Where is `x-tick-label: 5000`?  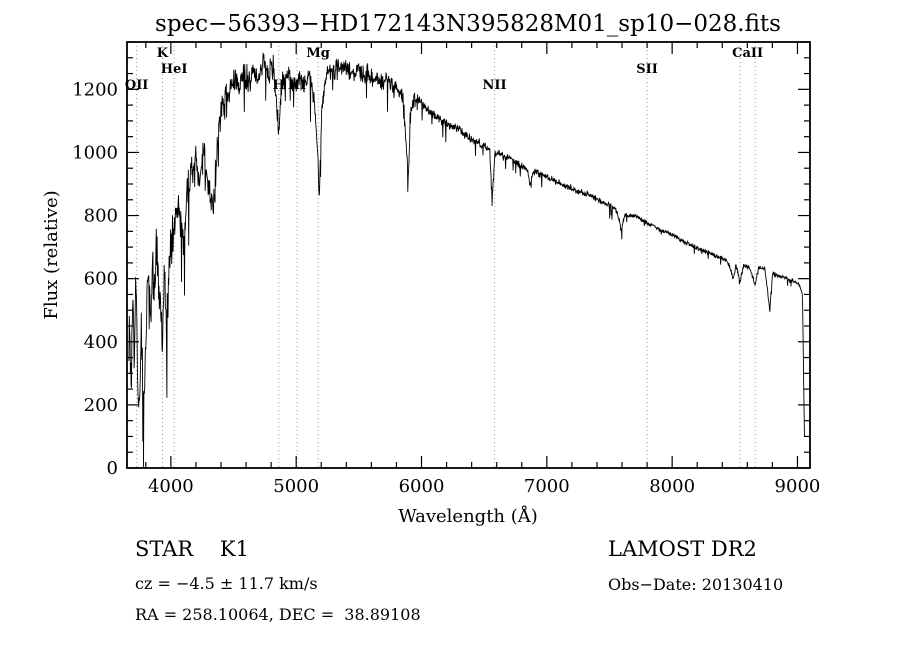 x-tick-label: 5000 is located at coordinates (296, 486).